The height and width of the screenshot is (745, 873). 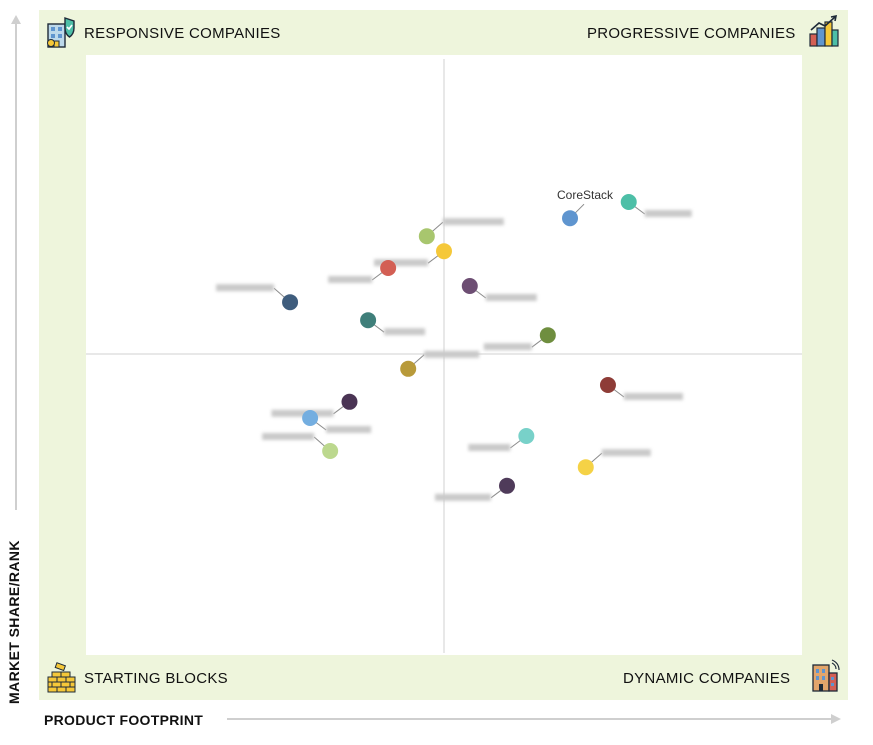 I want to click on point-label: CoreStack, so click(x=585, y=195).